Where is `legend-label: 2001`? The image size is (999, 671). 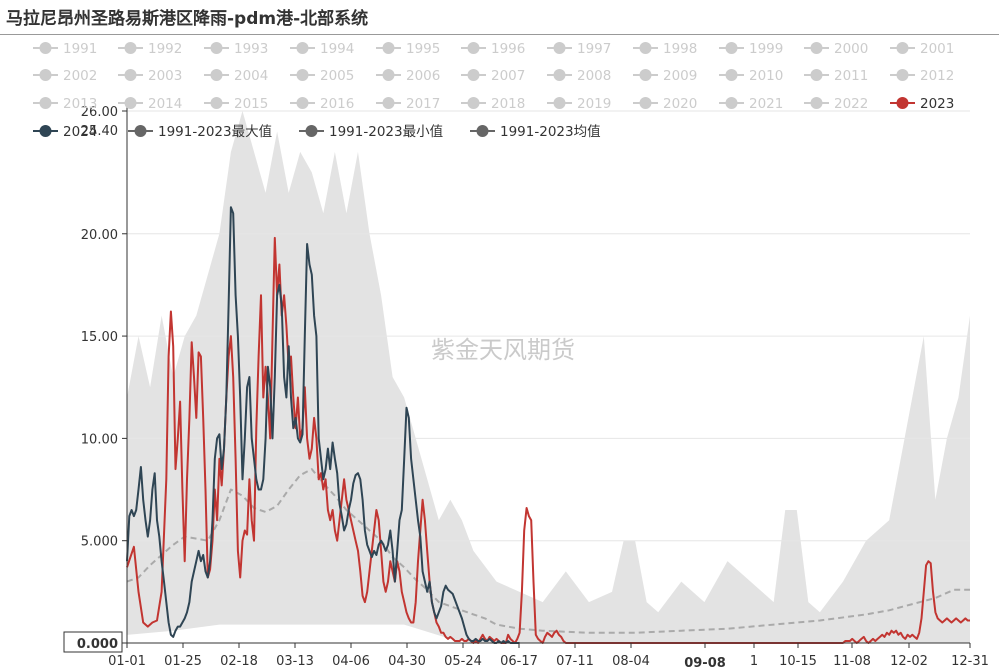 legend-label: 2001 is located at coordinates (937, 49).